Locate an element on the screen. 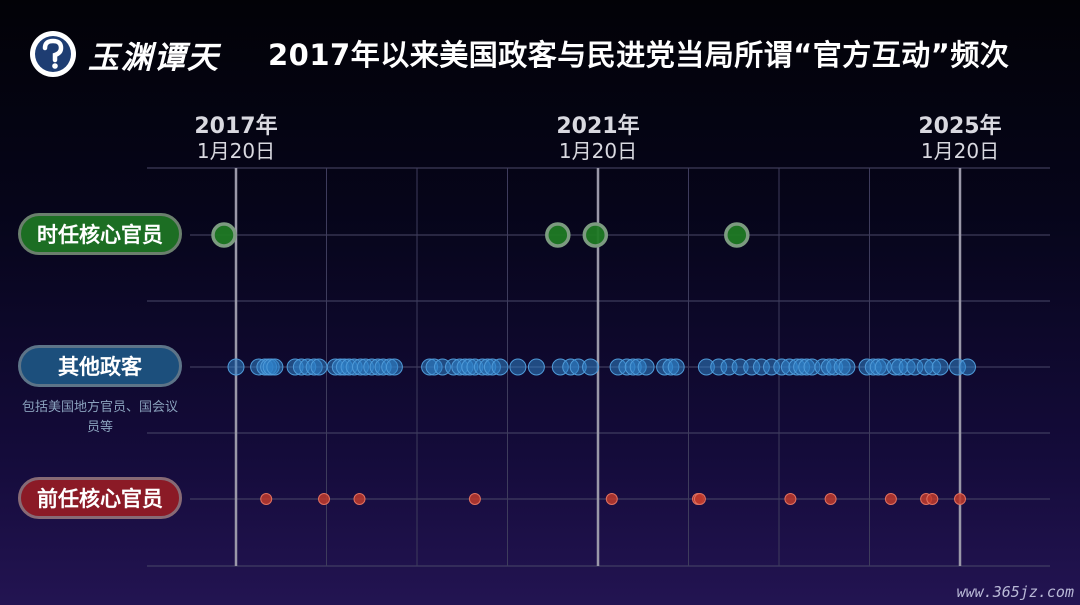  category-note: 包括美国地方官员、国会议员等 is located at coordinates (99, 417).